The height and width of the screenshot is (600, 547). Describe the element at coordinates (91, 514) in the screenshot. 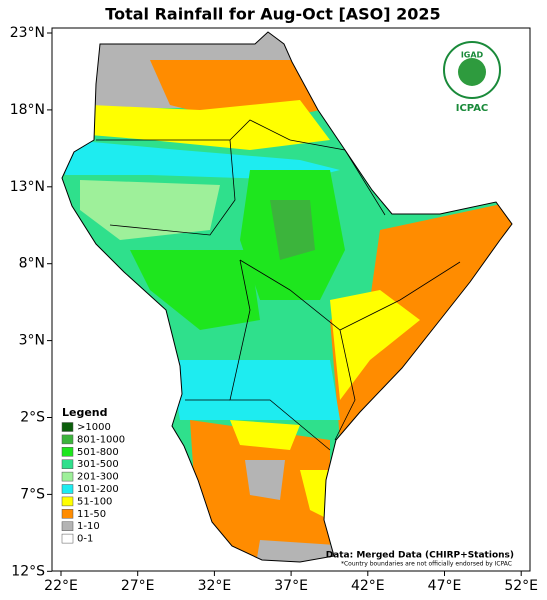

I see `legend-label: 11-50` at that location.